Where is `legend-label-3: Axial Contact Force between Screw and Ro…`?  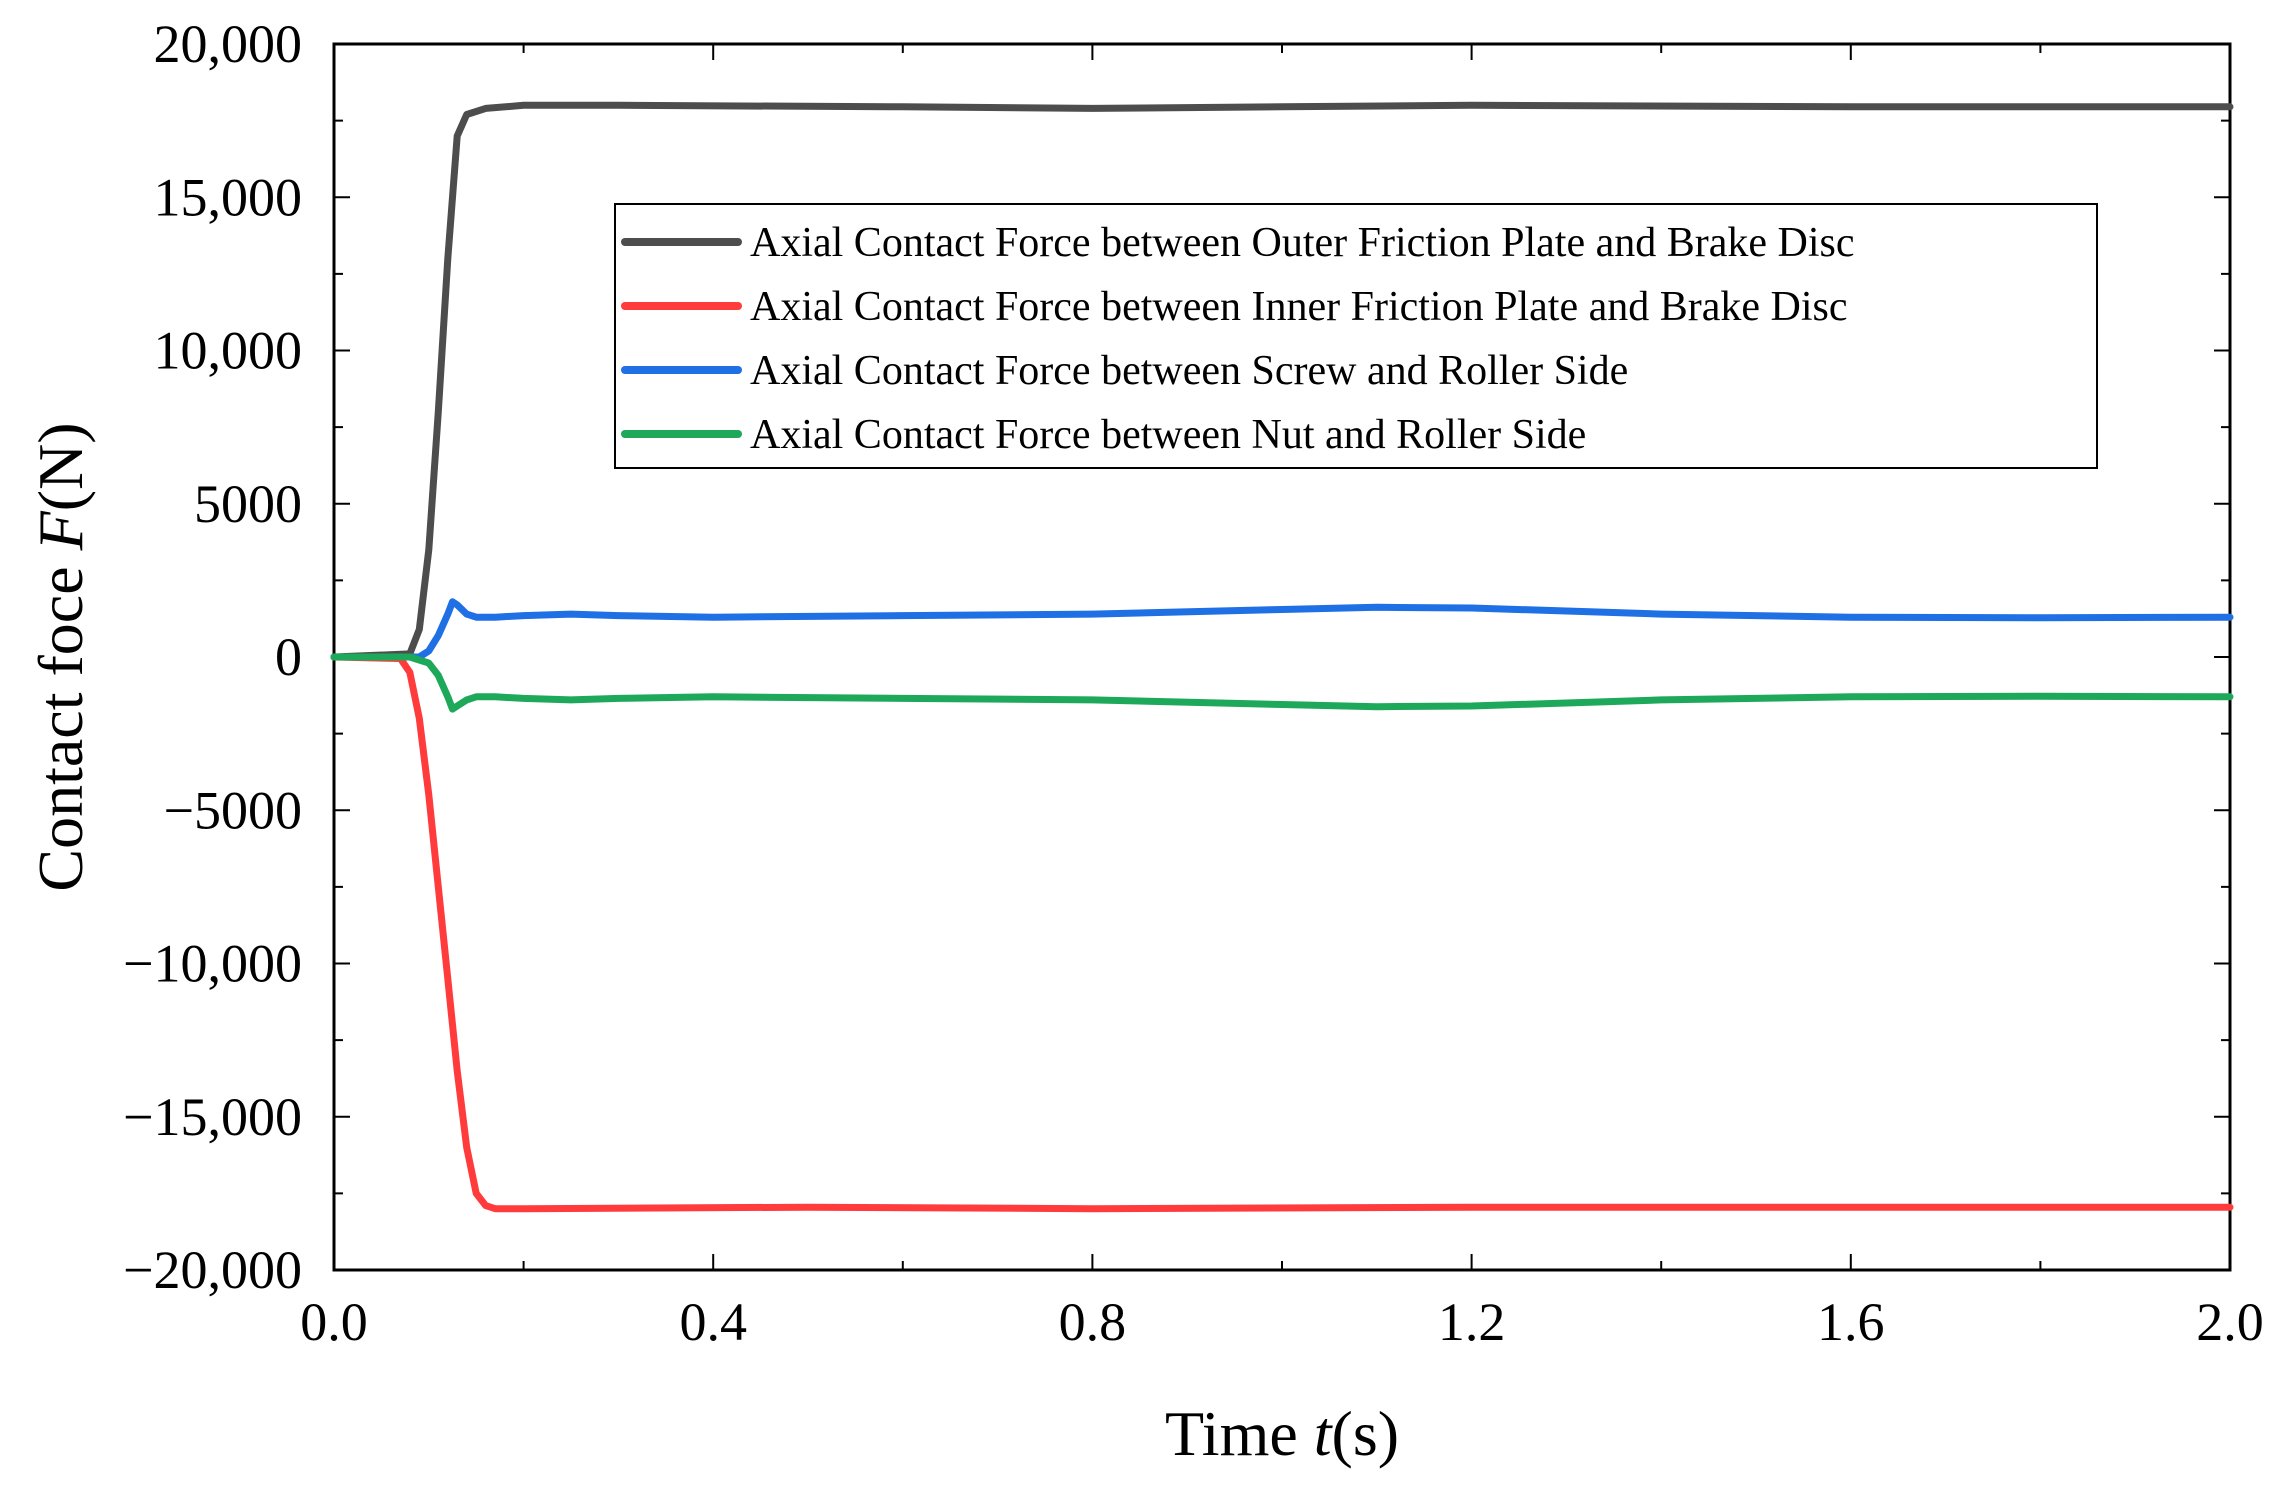
legend-label-3: Axial Contact Force between Screw and Ro… is located at coordinates (1189, 371).